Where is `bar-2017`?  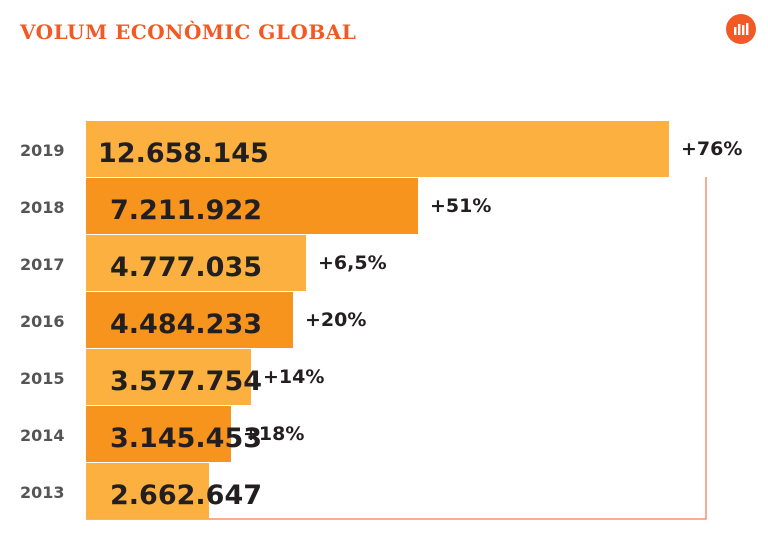
bar-2017 is located at coordinates (196, 263).